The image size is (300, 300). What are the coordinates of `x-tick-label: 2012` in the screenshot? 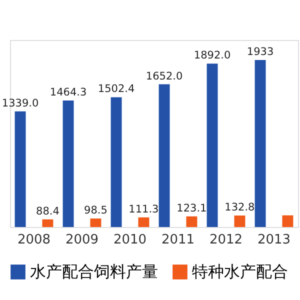 It's located at (226, 240).